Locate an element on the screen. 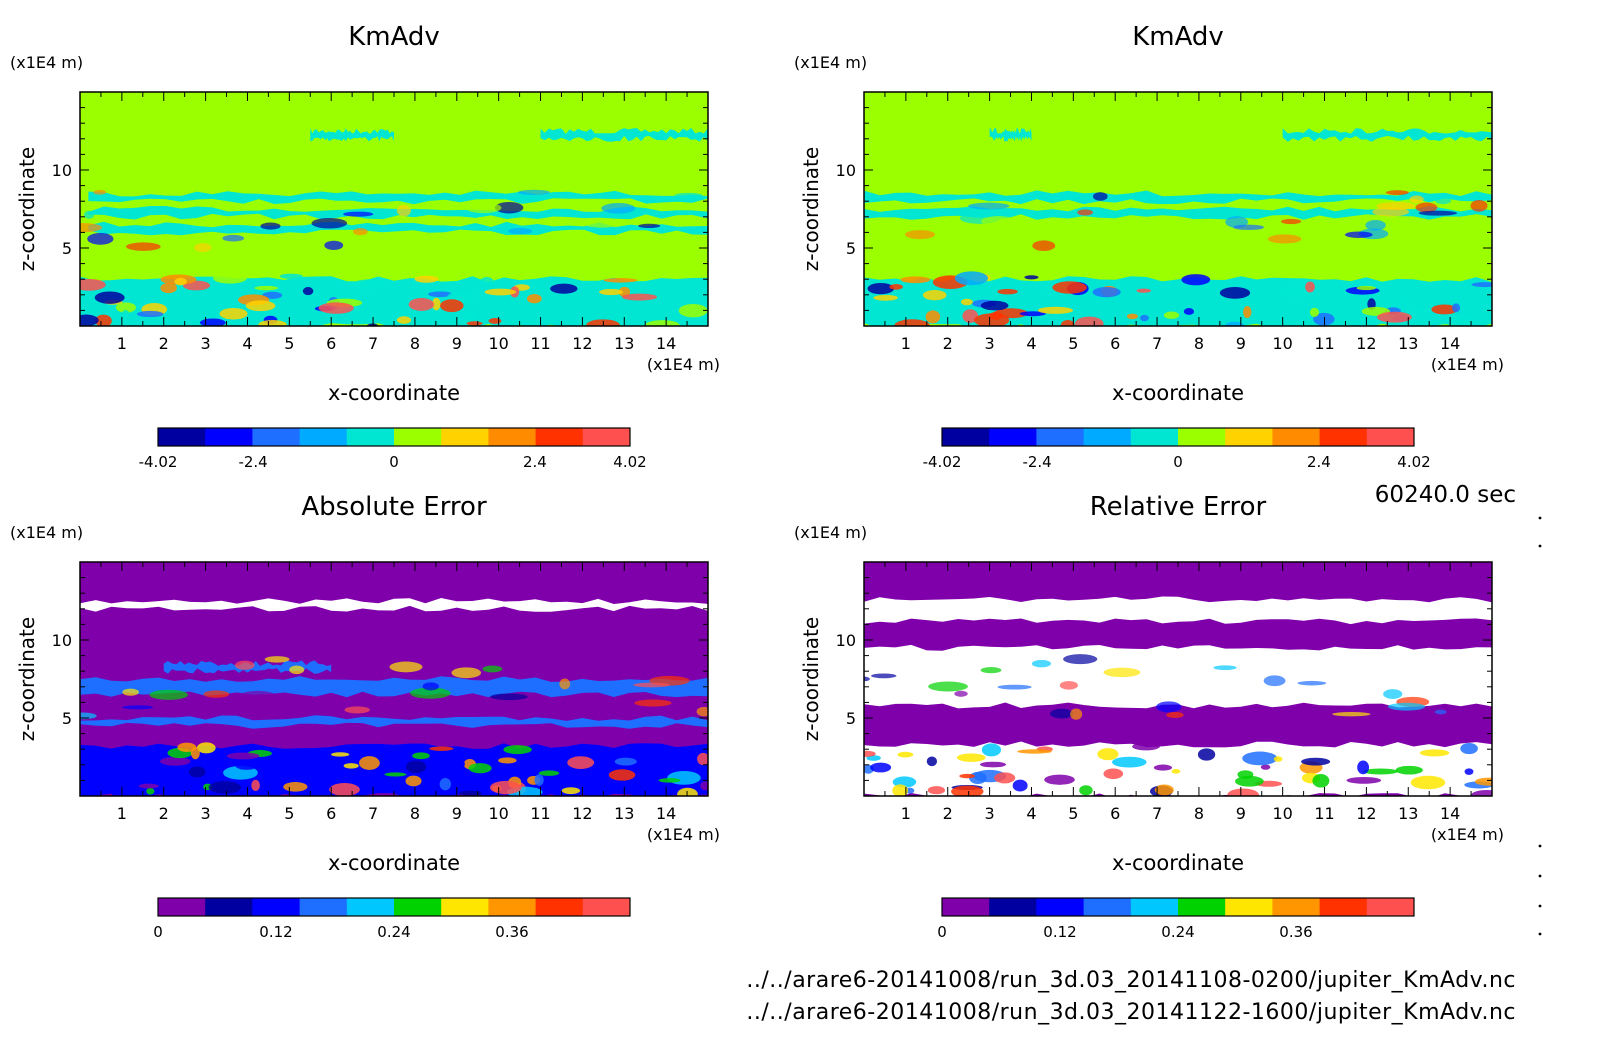  margin-dot is located at coordinates (1540, 546).